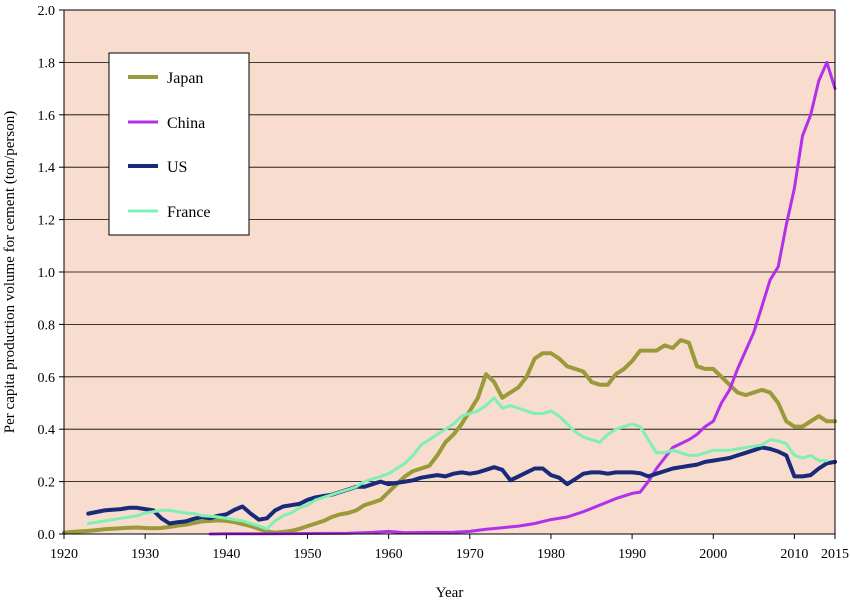 This screenshot has width=850, height=603. I want to click on legend-label-france: France, so click(189, 212).